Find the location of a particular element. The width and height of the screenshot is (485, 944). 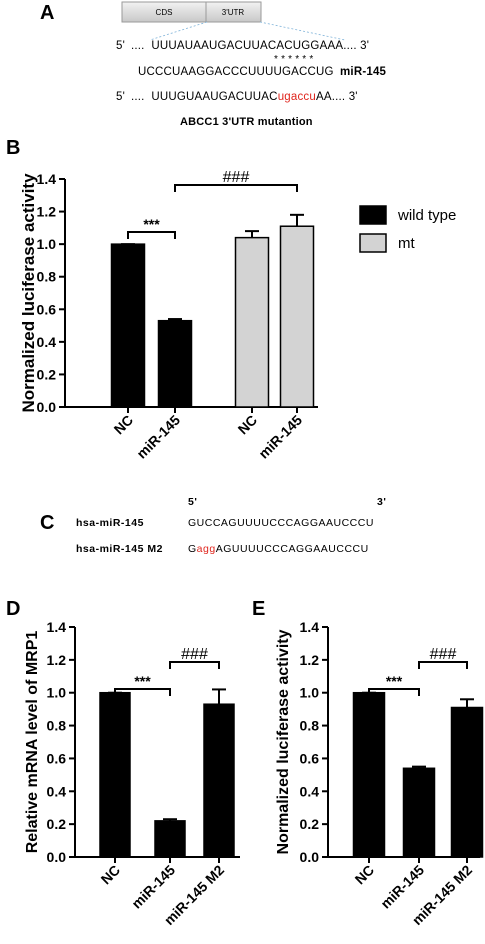

panel-d-letter: D is located at coordinates (13, 609).